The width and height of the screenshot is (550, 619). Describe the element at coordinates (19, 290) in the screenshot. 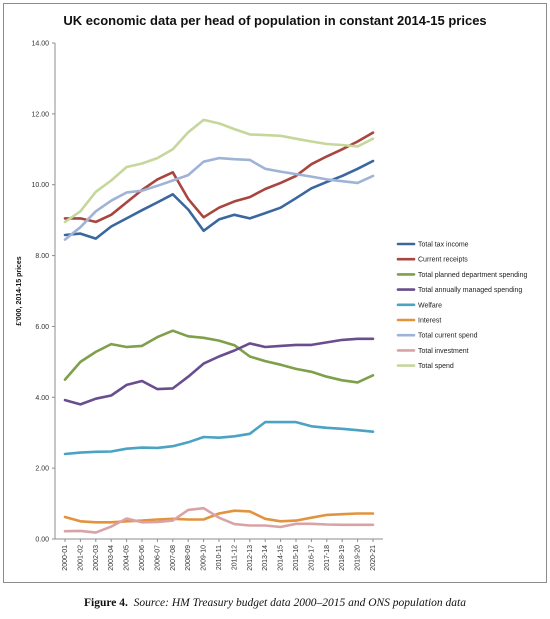

I see `y-axis-label: £'000, 2014-15 prices` at that location.